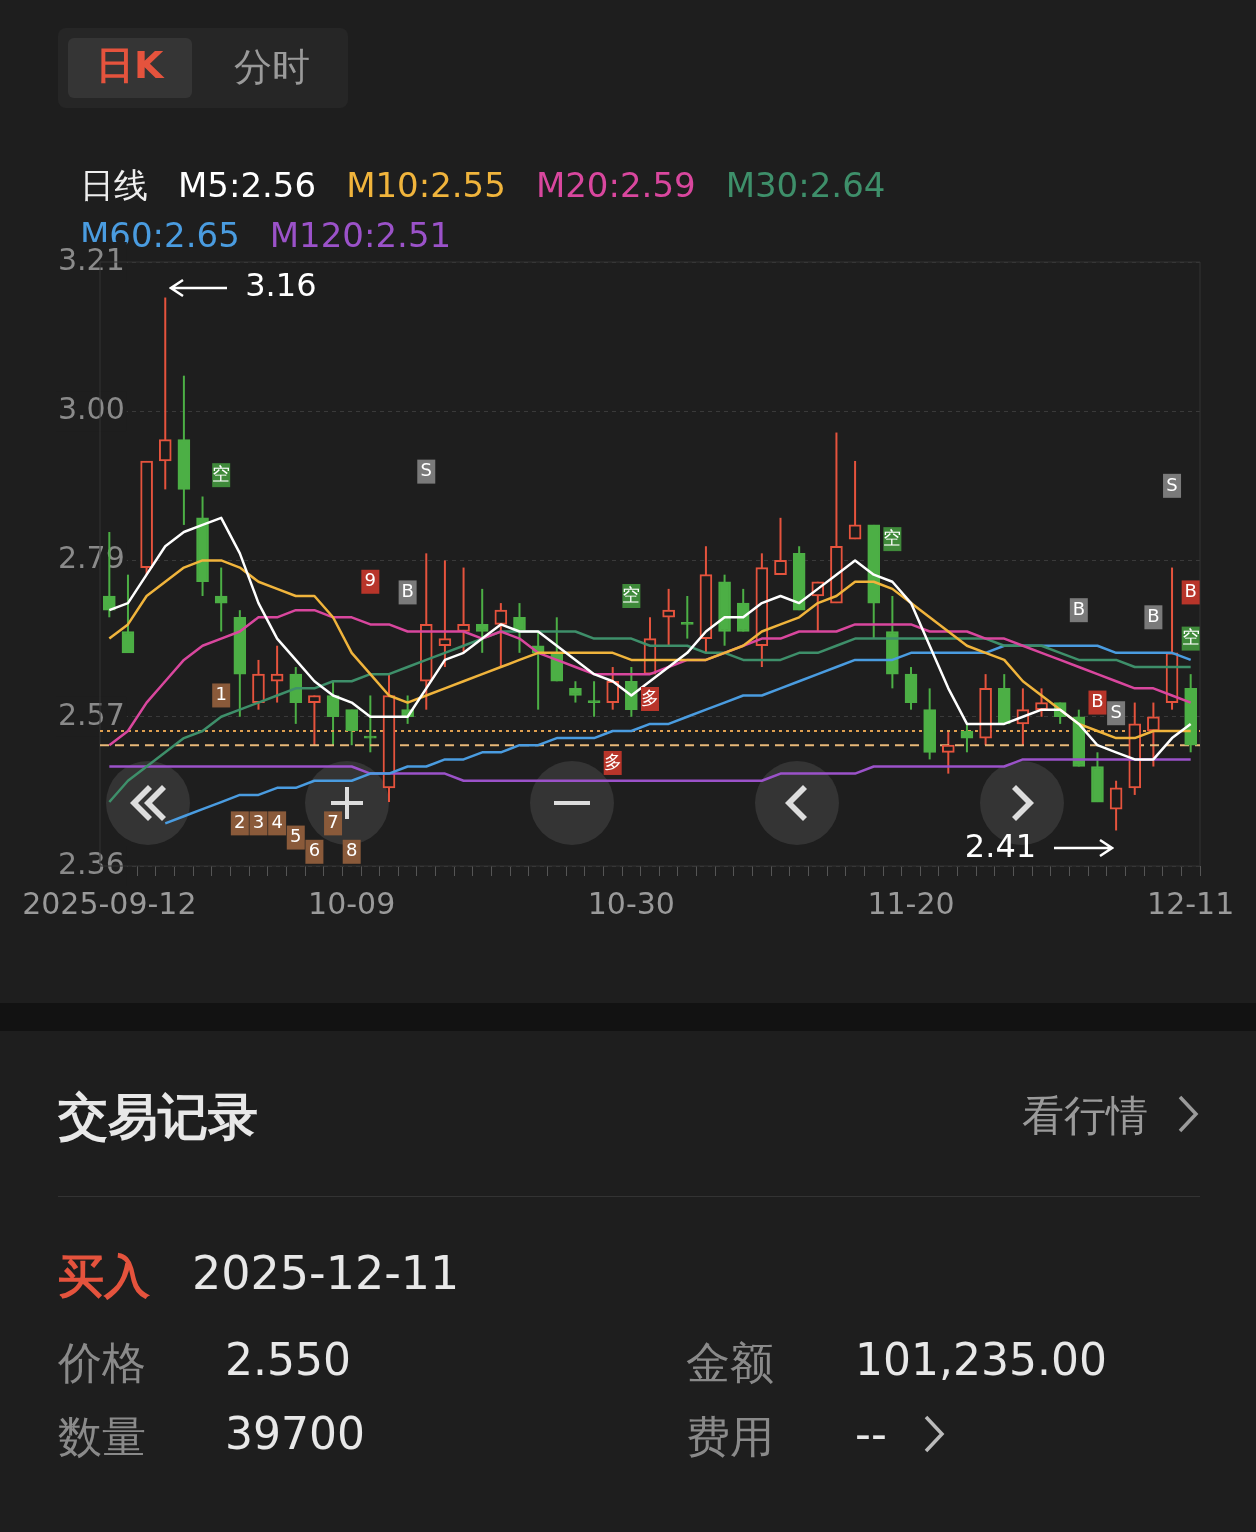 The height and width of the screenshot is (1532, 1256). What do you see at coordinates (426, 185) in the screenshot?
I see `text: M10:2.55` at bounding box center [426, 185].